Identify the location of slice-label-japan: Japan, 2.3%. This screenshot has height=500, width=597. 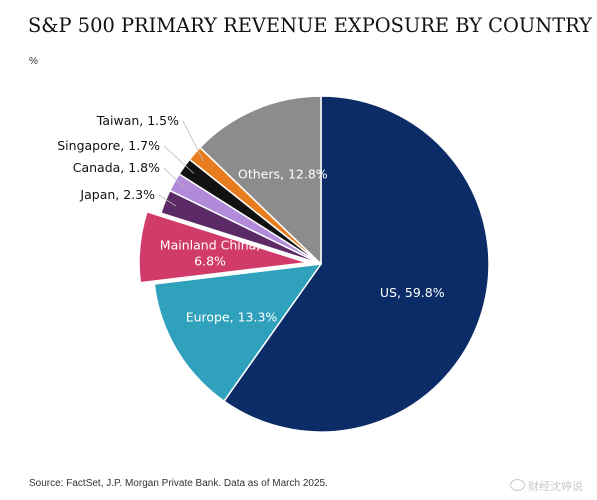
(117, 194).